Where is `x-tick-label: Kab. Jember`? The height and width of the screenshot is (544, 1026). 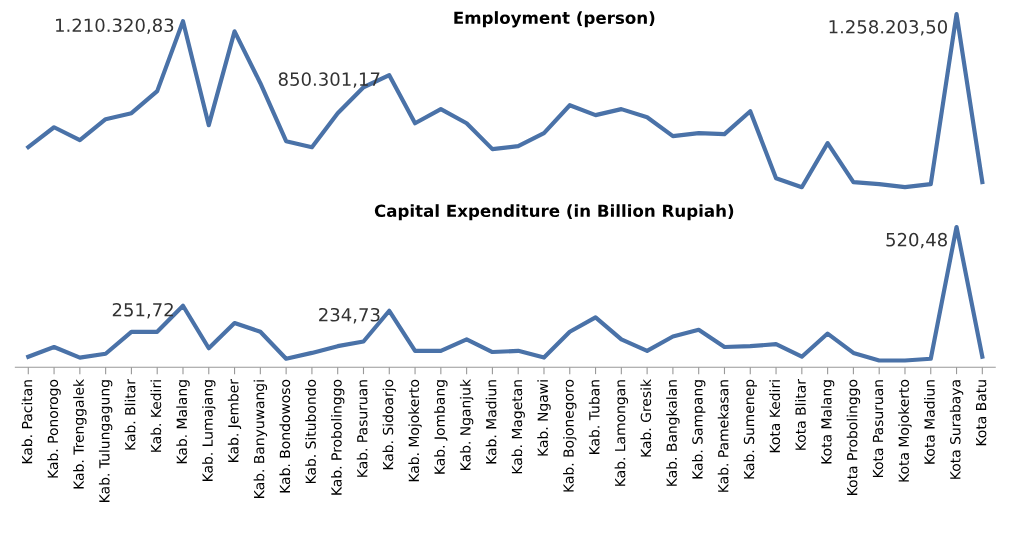 x-tick-label: Kab. Jember is located at coordinates (234, 420).